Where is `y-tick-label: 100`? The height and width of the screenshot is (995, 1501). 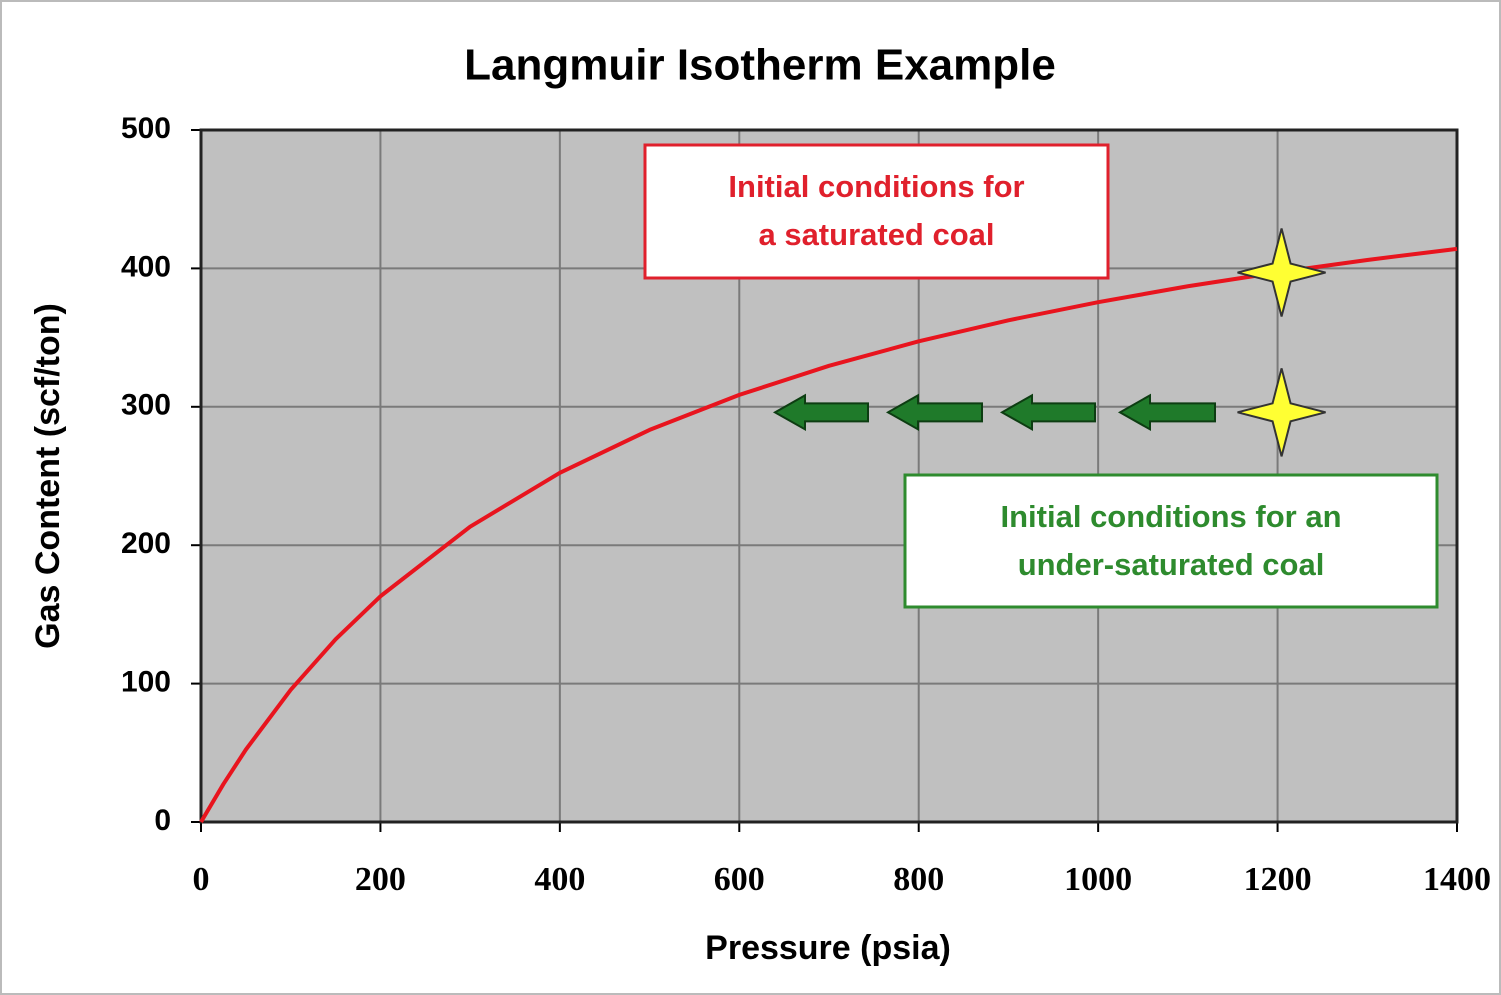
y-tick-label: 100 is located at coordinates (146, 682).